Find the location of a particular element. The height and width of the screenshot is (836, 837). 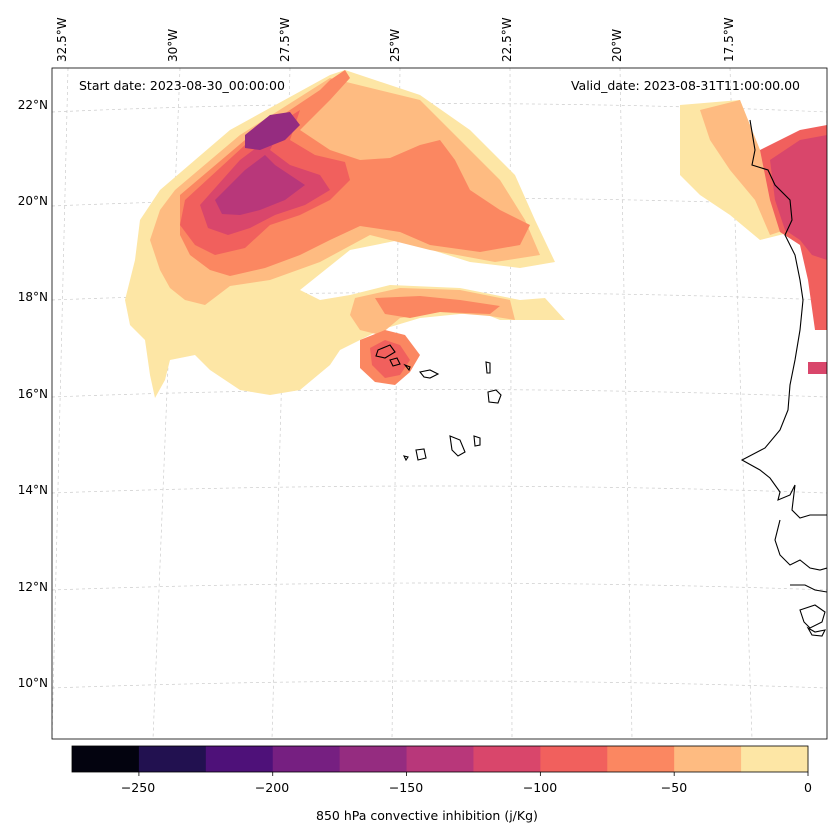

lat-label: 22°N is located at coordinates (32, 105).